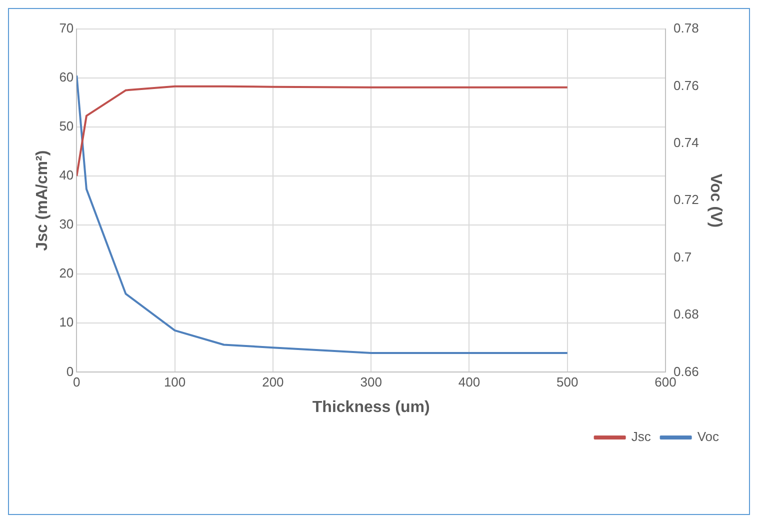 The width and height of the screenshot is (761, 528). Describe the element at coordinates (66, 273) in the screenshot. I see `y-tick-label: 20` at that location.